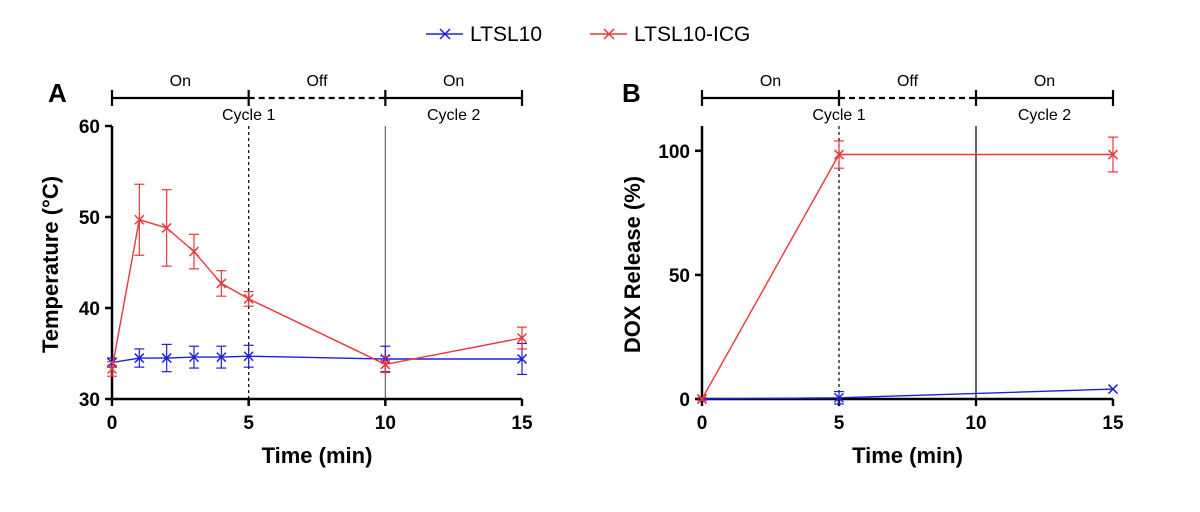 This screenshot has width=1200, height=512. I want to click on panel-a-series-ltsl10-icg, so click(317, 280).